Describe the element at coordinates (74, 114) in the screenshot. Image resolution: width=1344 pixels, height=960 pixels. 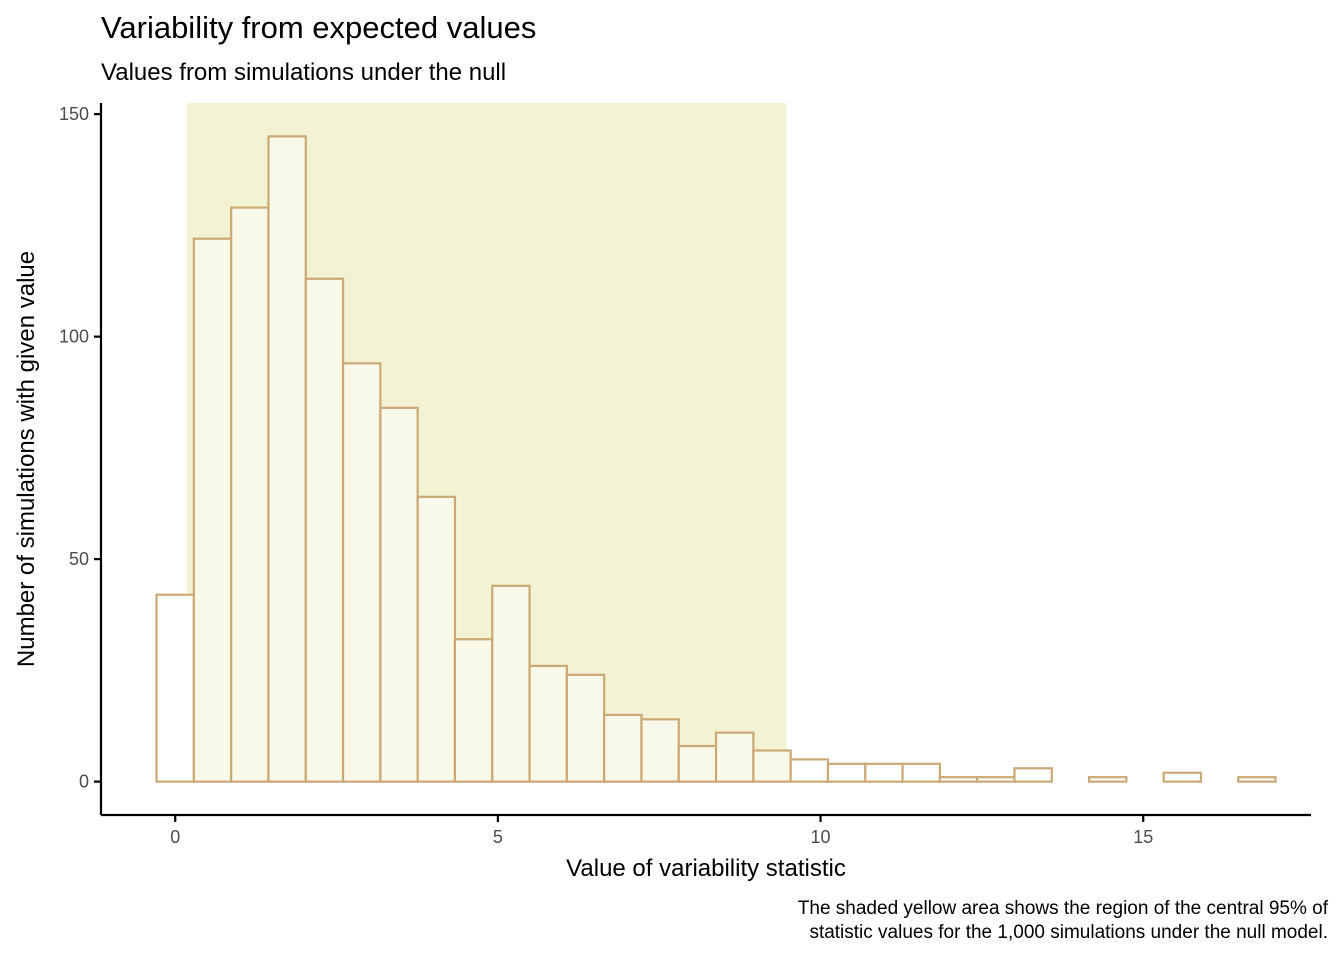
I see `y-tick-label: 150` at that location.